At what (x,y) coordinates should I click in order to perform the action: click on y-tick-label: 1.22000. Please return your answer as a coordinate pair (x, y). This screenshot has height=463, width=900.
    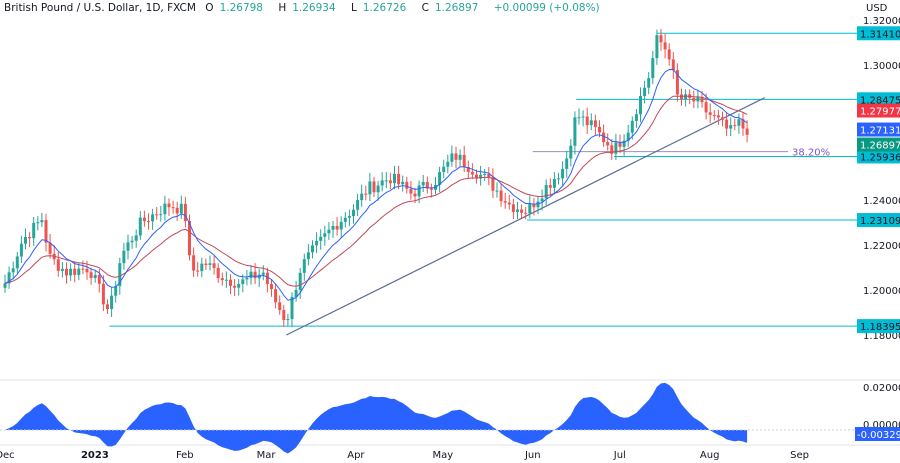
    Looking at the image, I should click on (881, 246).